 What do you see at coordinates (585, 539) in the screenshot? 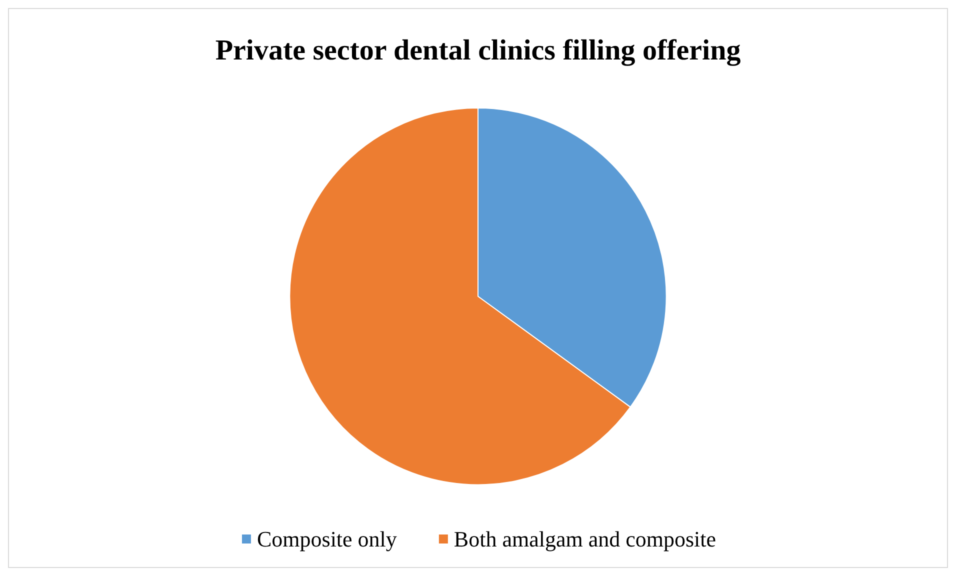
I see `legend-label: Both amalgam and composite` at bounding box center [585, 539].